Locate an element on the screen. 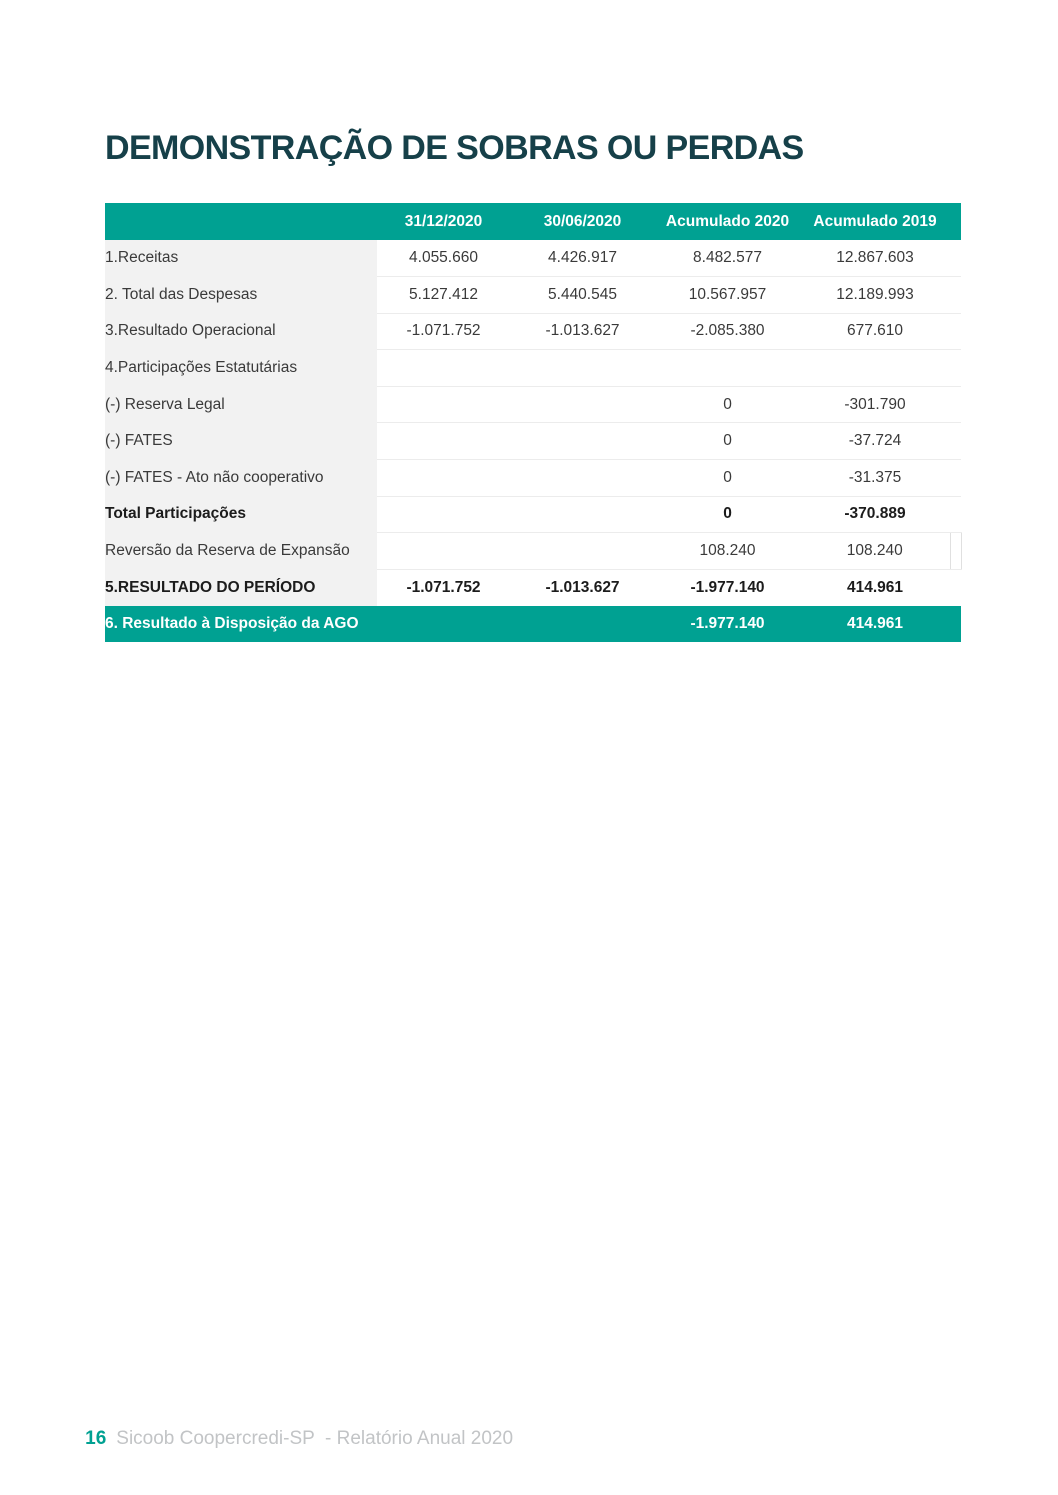 The image size is (1058, 1495). row-value: 4.426.917 is located at coordinates (582, 259).